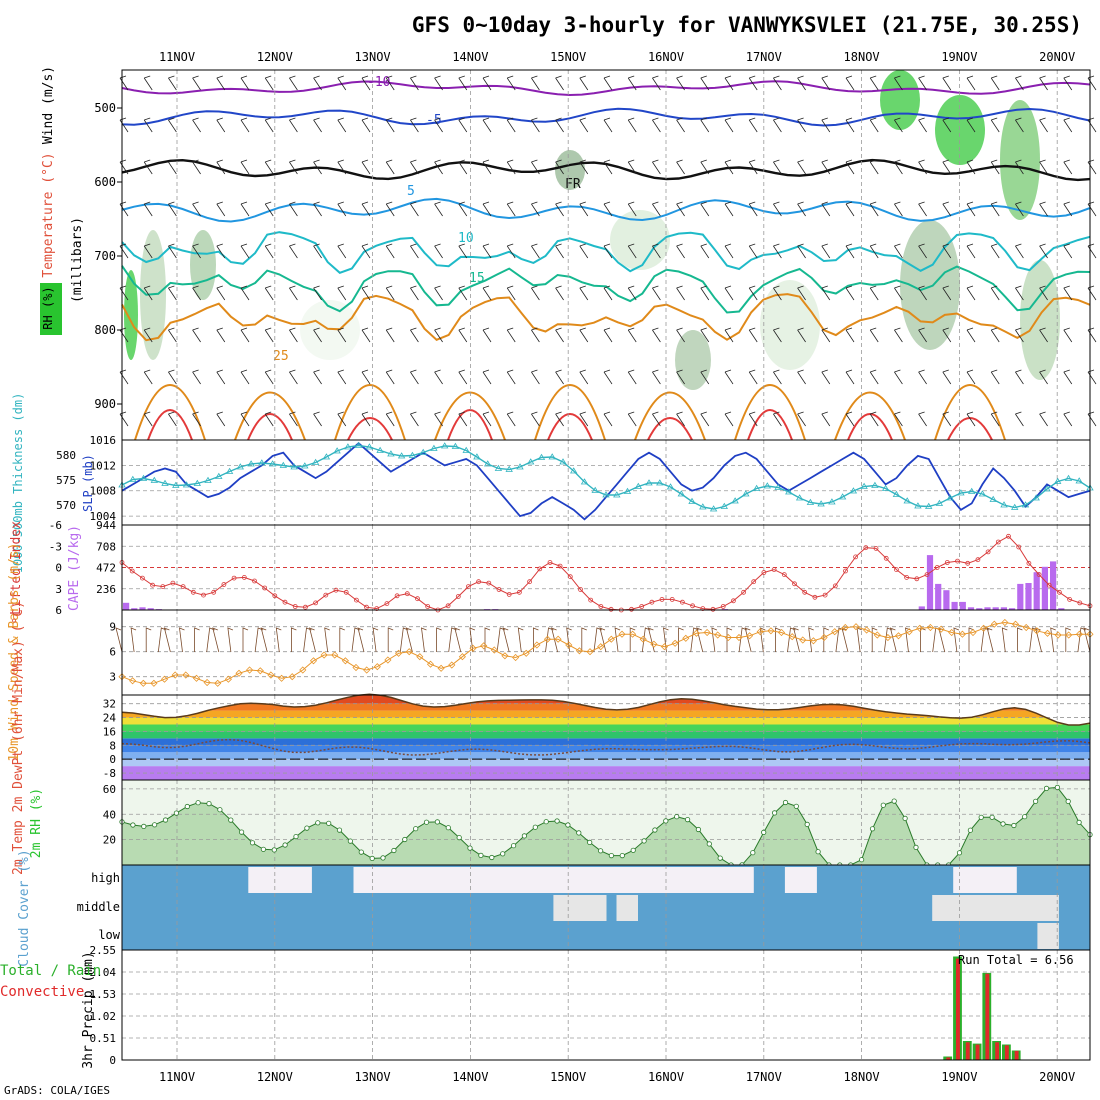  What do you see at coordinates (66, 455) in the screenshot?
I see `thickness-tick: 580` at bounding box center [66, 455].